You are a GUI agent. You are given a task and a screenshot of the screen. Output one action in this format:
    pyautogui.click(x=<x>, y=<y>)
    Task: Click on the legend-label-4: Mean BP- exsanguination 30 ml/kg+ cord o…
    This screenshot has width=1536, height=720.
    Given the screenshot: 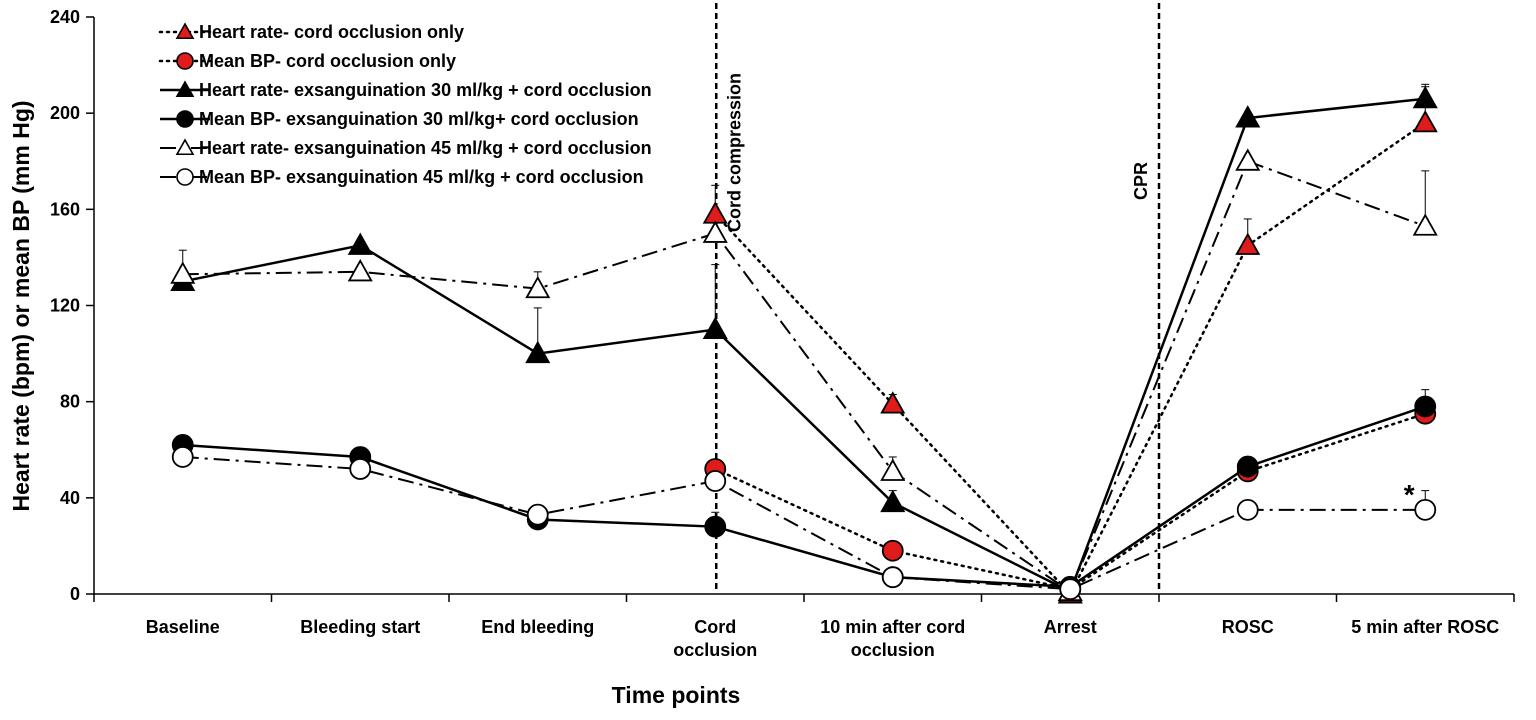 What is the action you would take?
    pyautogui.click(x=419, y=119)
    